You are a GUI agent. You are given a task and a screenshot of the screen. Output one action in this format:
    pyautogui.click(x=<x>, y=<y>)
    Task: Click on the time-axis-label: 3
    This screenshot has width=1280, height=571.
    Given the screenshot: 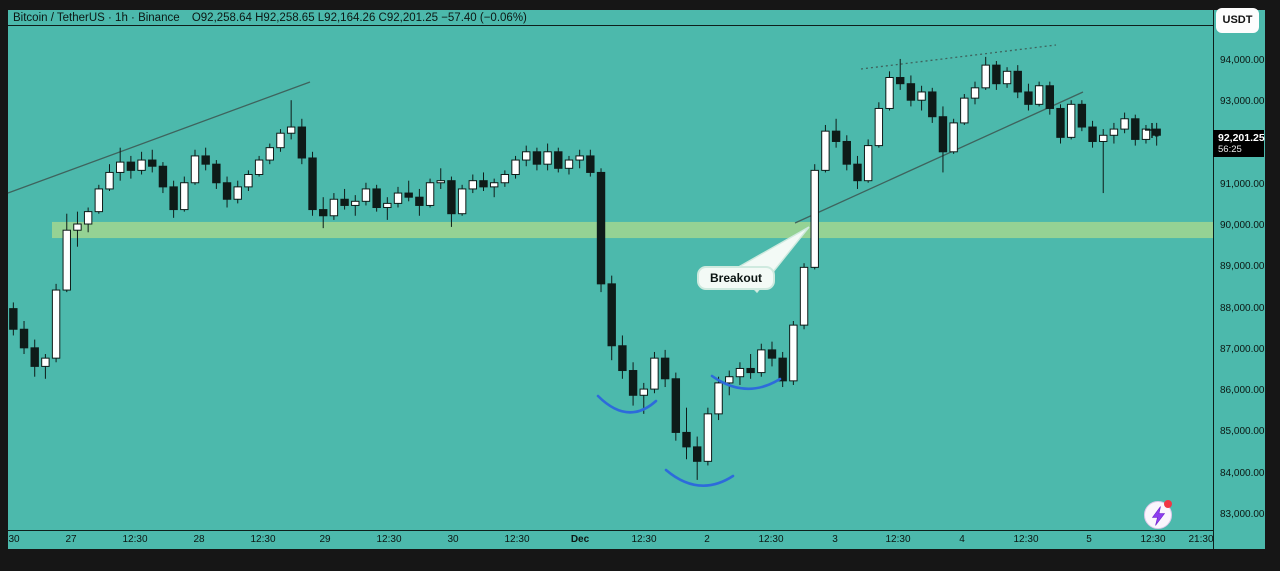 What is the action you would take?
    pyautogui.click(x=835, y=539)
    